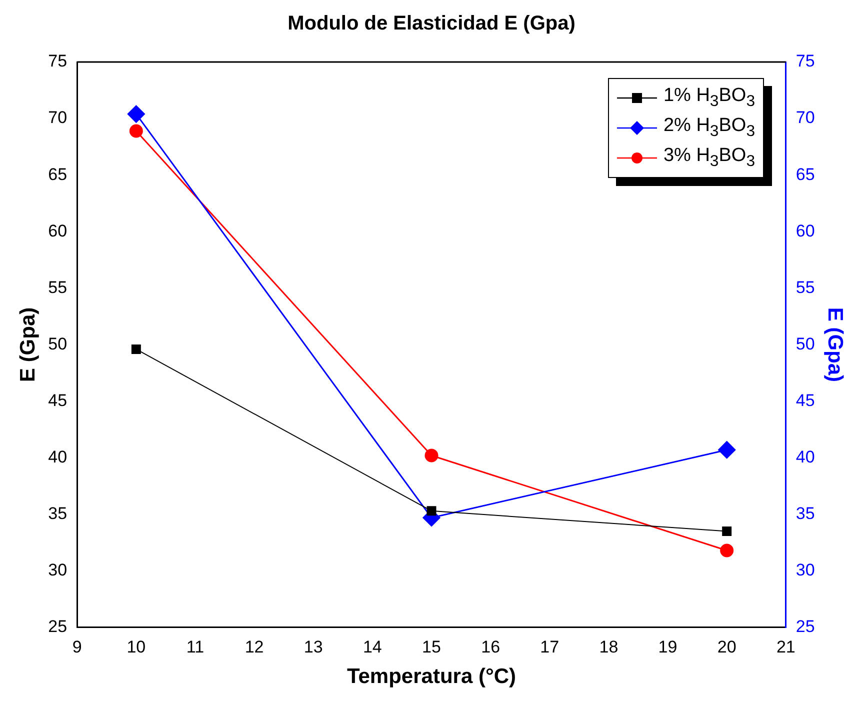 The height and width of the screenshot is (704, 867). I want to click on x-tick-label: 9, so click(77, 646).